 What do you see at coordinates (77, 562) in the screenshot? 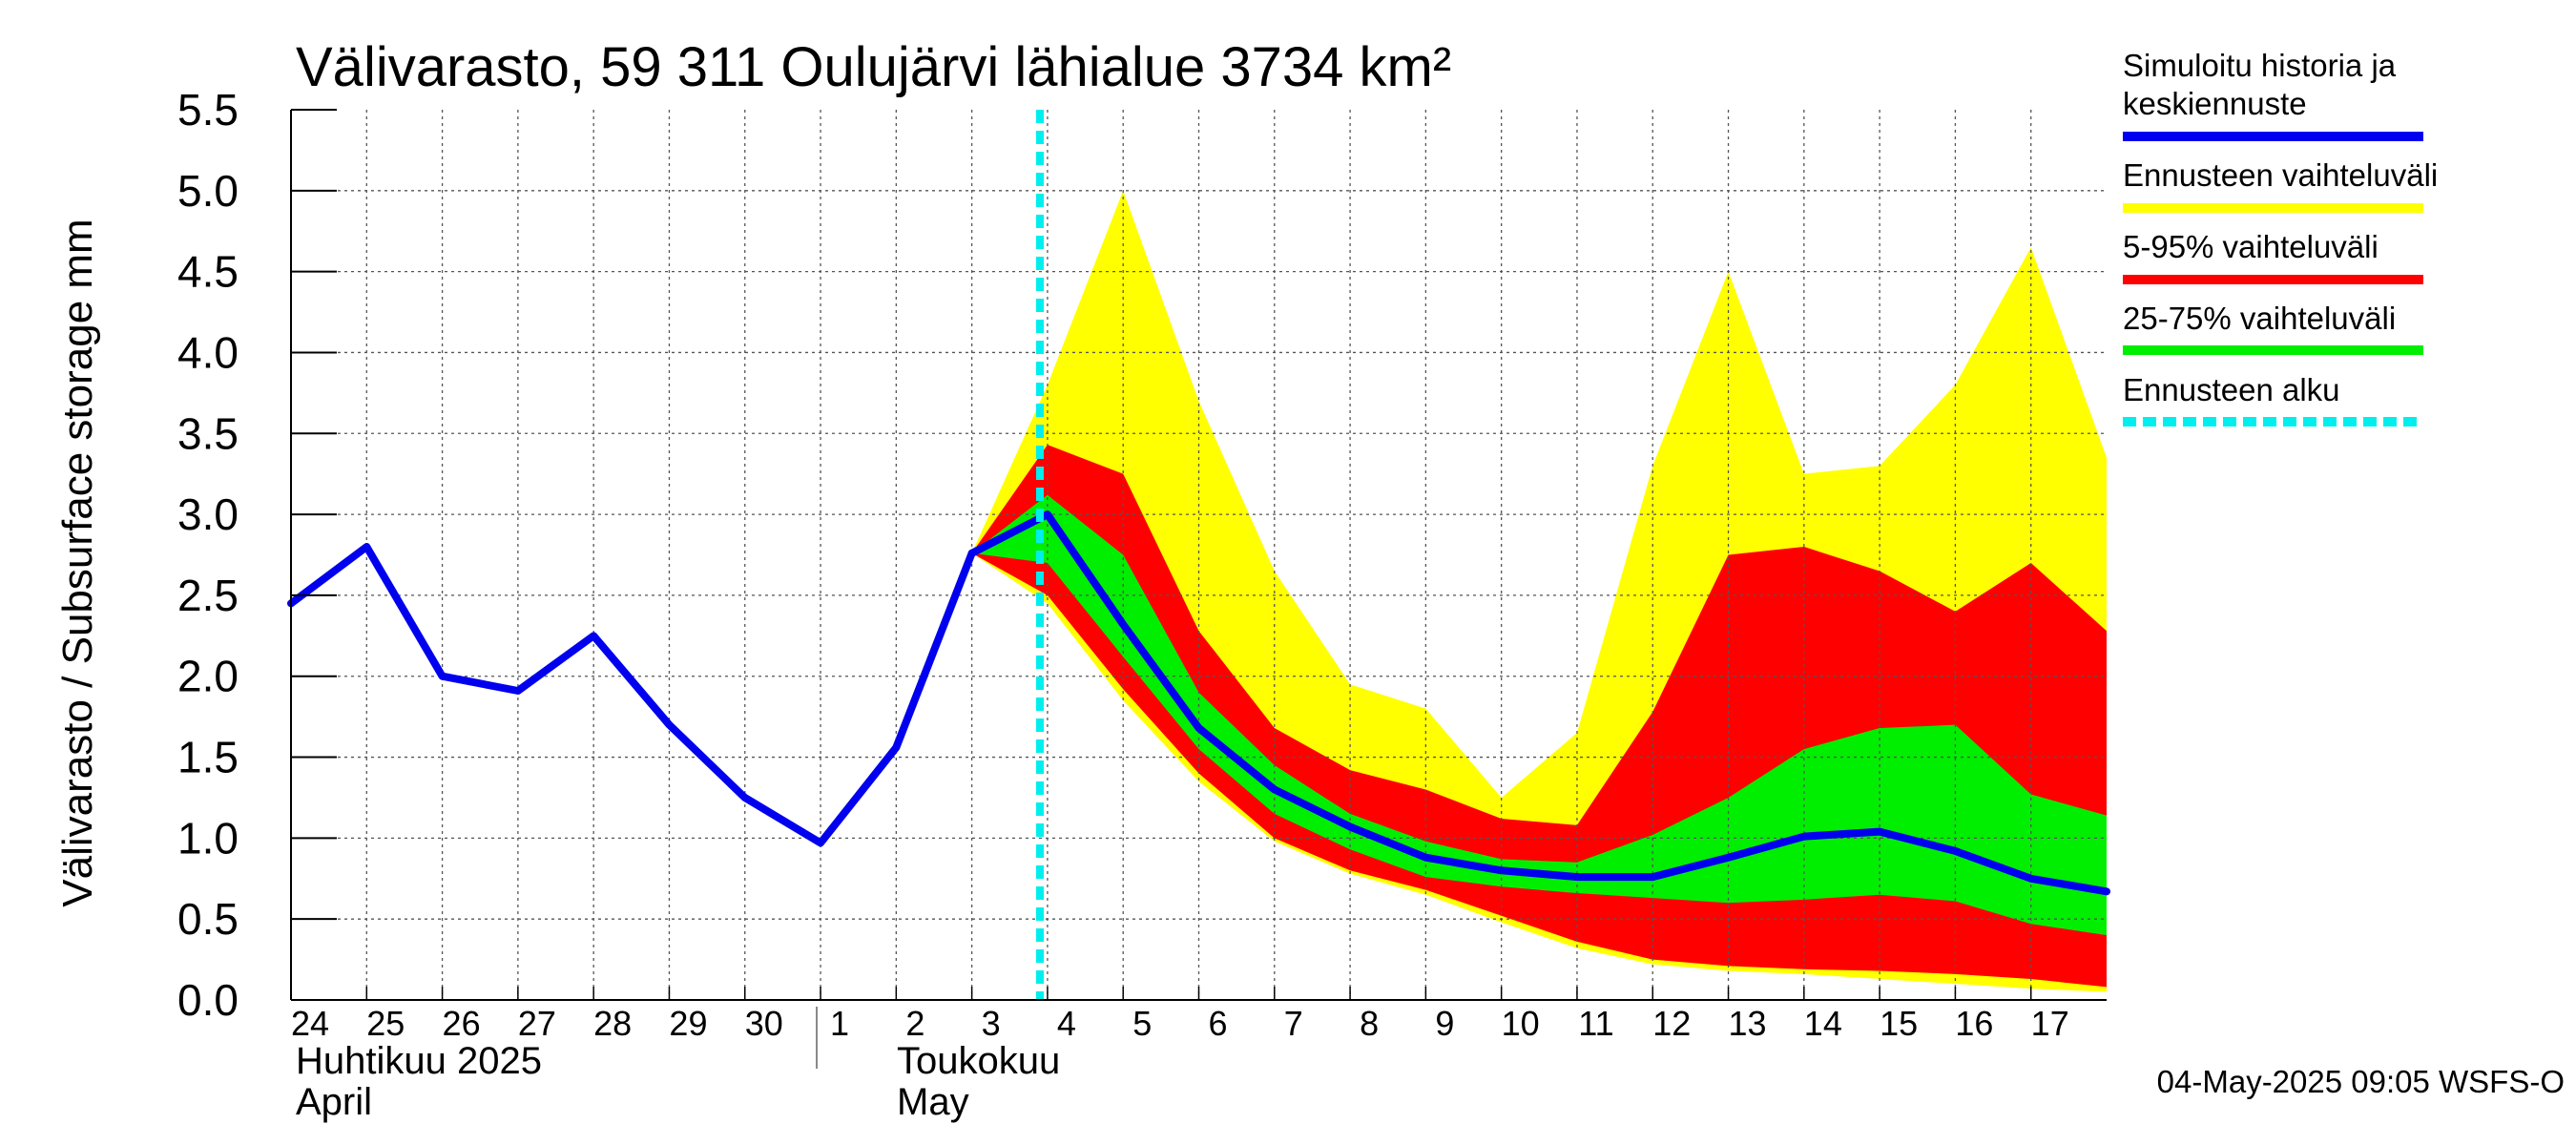
I see `y-axis-label: Välivarasto / Subsurface storage mm` at bounding box center [77, 562].